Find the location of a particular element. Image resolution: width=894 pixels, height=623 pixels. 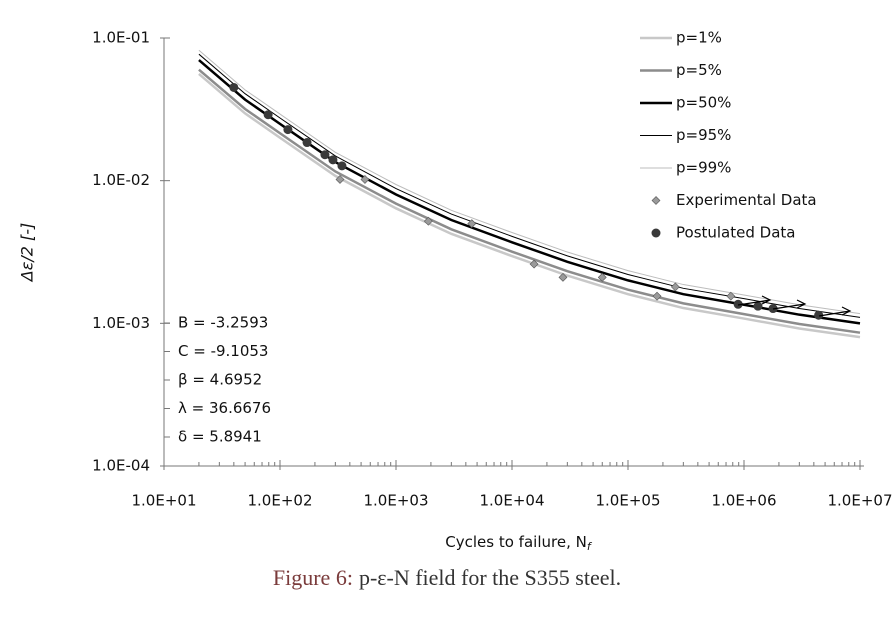

parameter-annotation: β = 4.6952 is located at coordinates (220, 380).